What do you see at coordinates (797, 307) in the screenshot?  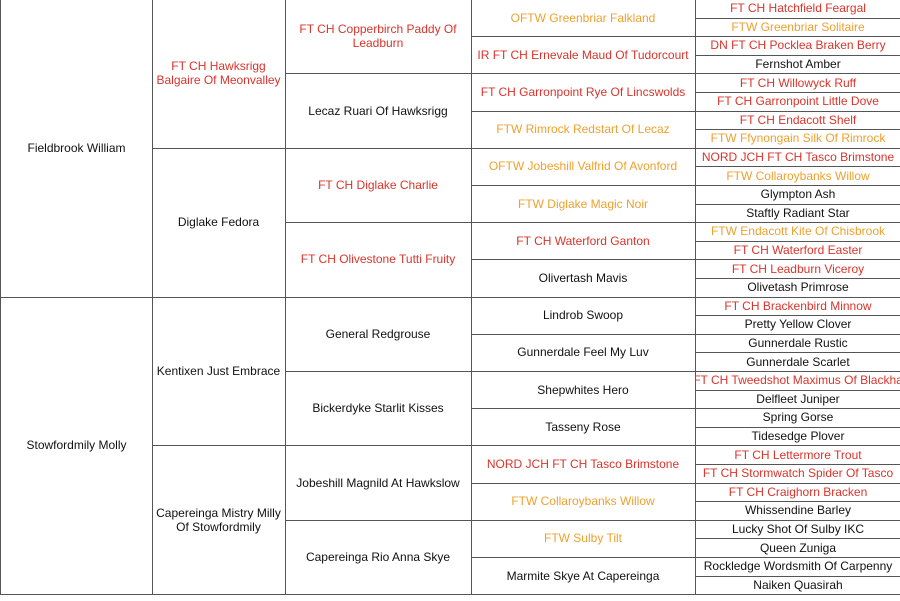 I see `pedigree-cell: FT CH Brackenbird Minnow` at bounding box center [797, 307].